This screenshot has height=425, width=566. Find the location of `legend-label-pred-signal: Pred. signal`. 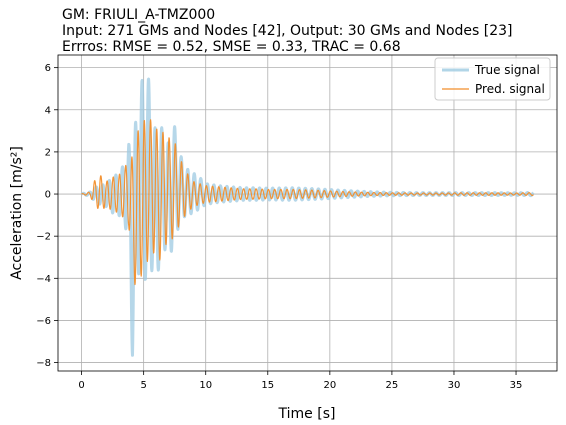

legend-label-pred-signal: Pred. signal is located at coordinates (510, 89).